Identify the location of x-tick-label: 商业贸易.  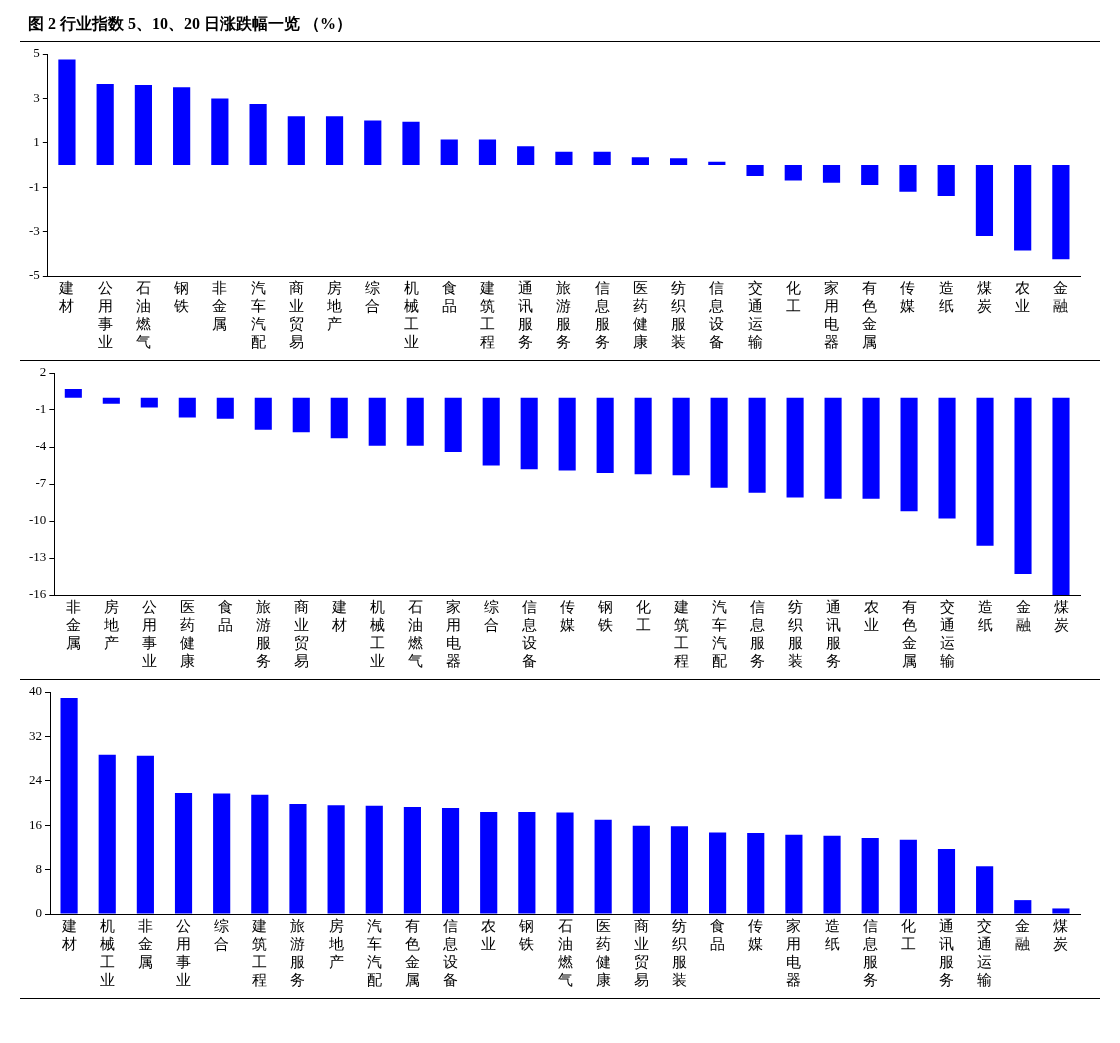
(301, 633).